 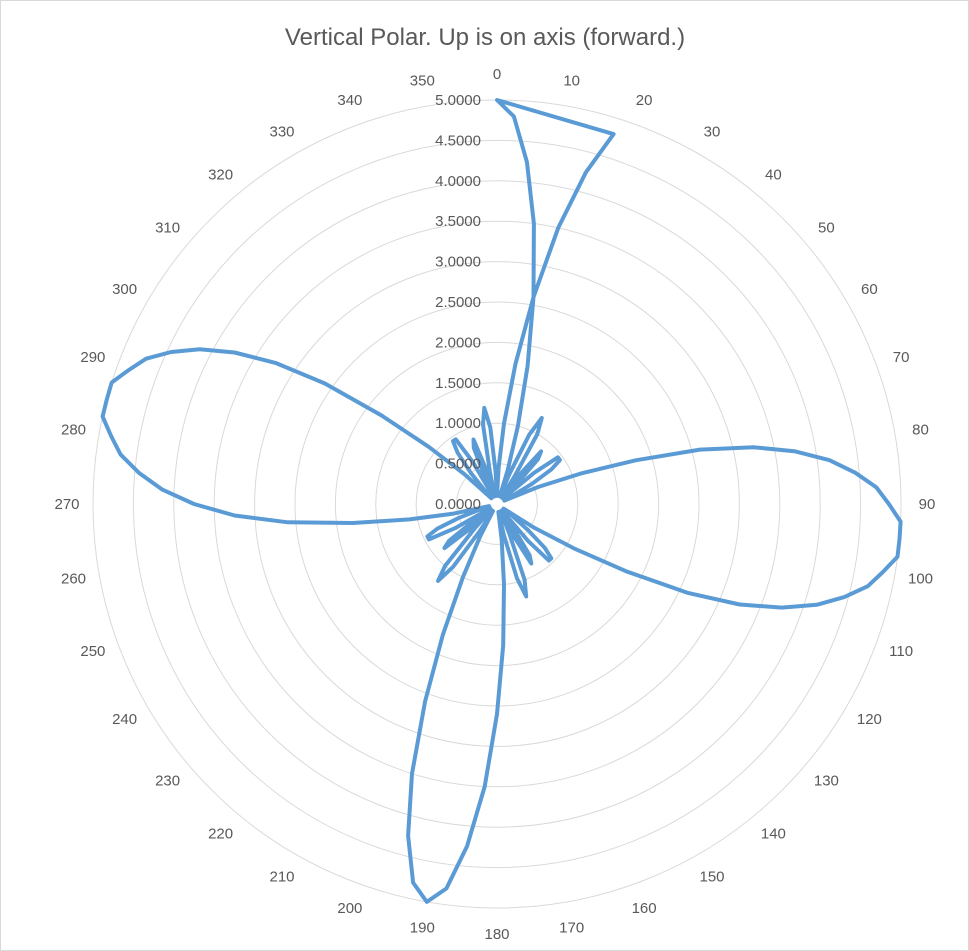 What do you see at coordinates (124, 719) in the screenshot?
I see `angle-tick-label: 240` at bounding box center [124, 719].